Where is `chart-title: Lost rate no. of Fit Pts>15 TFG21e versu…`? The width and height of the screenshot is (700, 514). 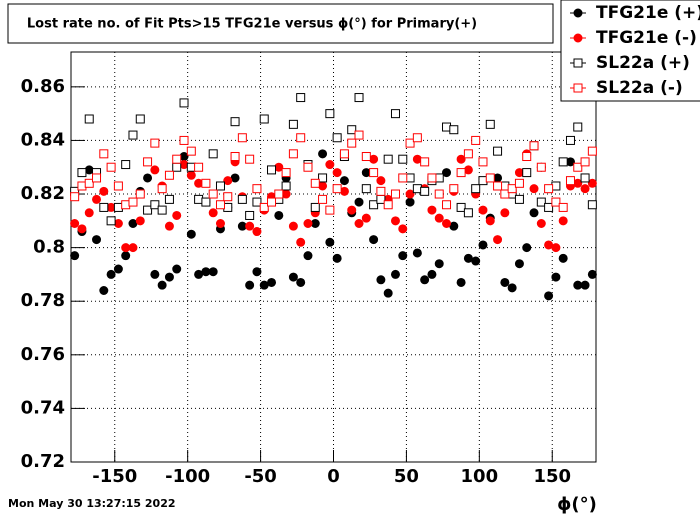
chart-title: Lost rate no. of Fit Pts>15 TFG21e versu… is located at coordinates (252, 24).